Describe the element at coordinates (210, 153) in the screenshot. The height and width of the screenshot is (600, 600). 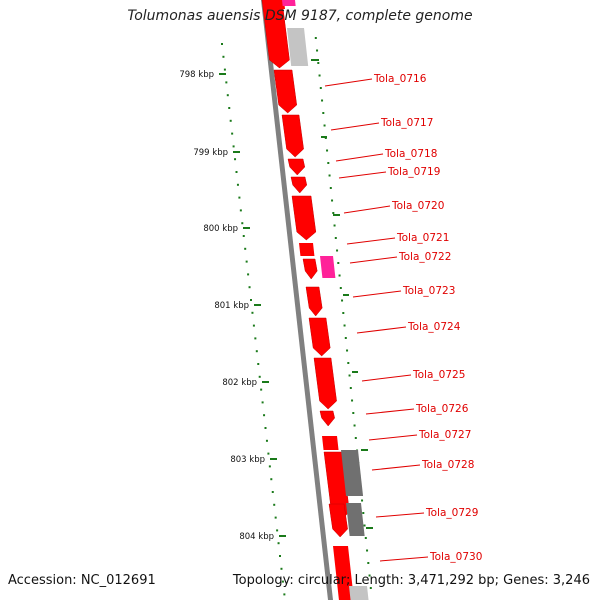
I see `scale-label: 799 kbp` at that location.